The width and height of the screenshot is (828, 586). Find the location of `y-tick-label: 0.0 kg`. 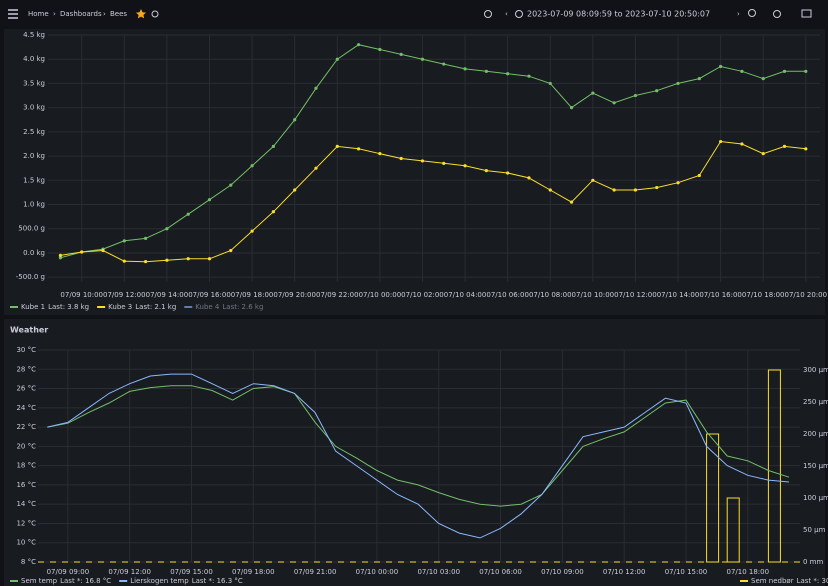

y-tick-label: 0.0 kg is located at coordinates (34, 253).